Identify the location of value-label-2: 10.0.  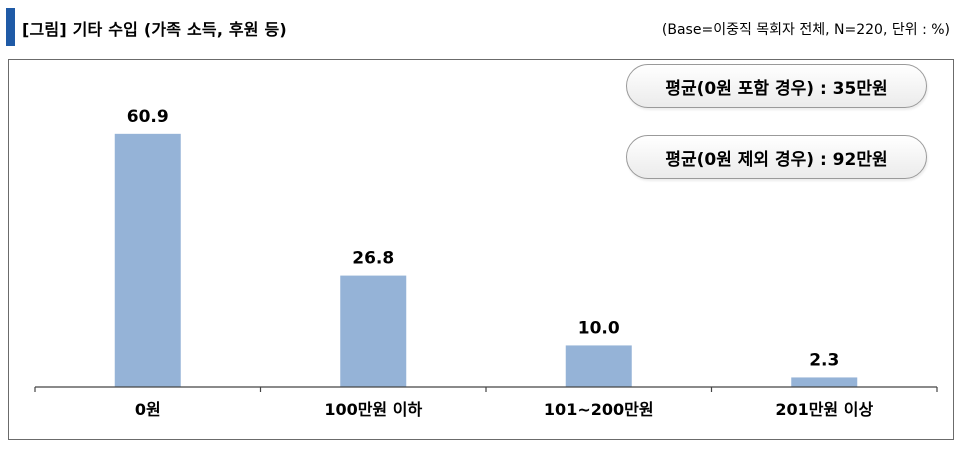
(599, 328).